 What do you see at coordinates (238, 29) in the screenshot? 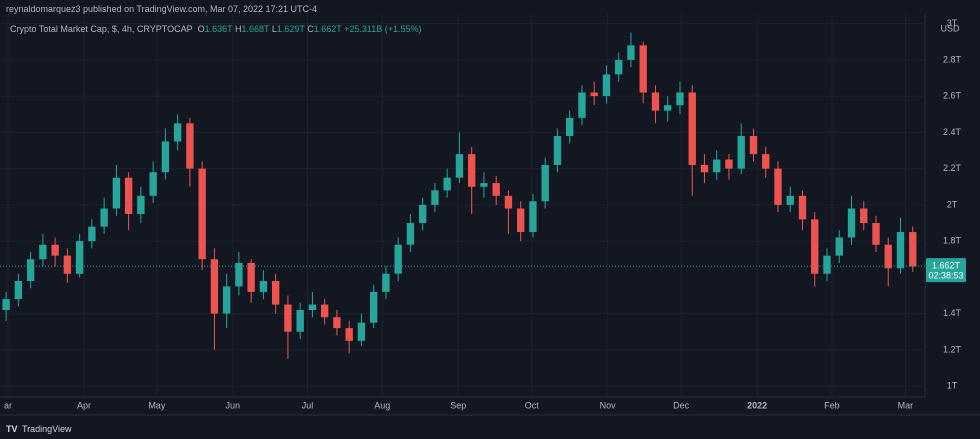
I see `ohlc-key: H` at bounding box center [238, 29].